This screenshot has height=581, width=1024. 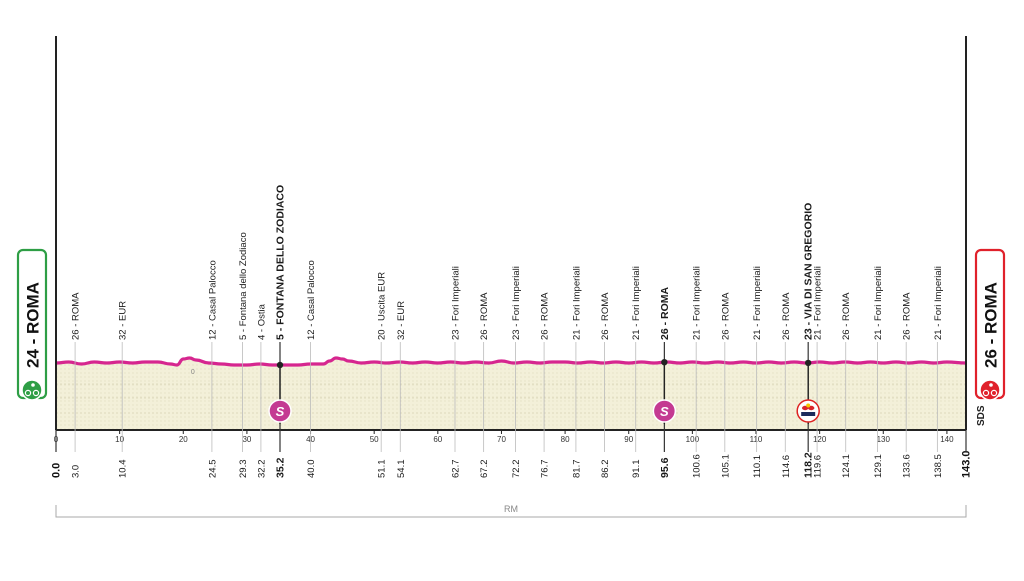 I want to click on waypoint-km-label: 105.1, so click(x=725, y=466).